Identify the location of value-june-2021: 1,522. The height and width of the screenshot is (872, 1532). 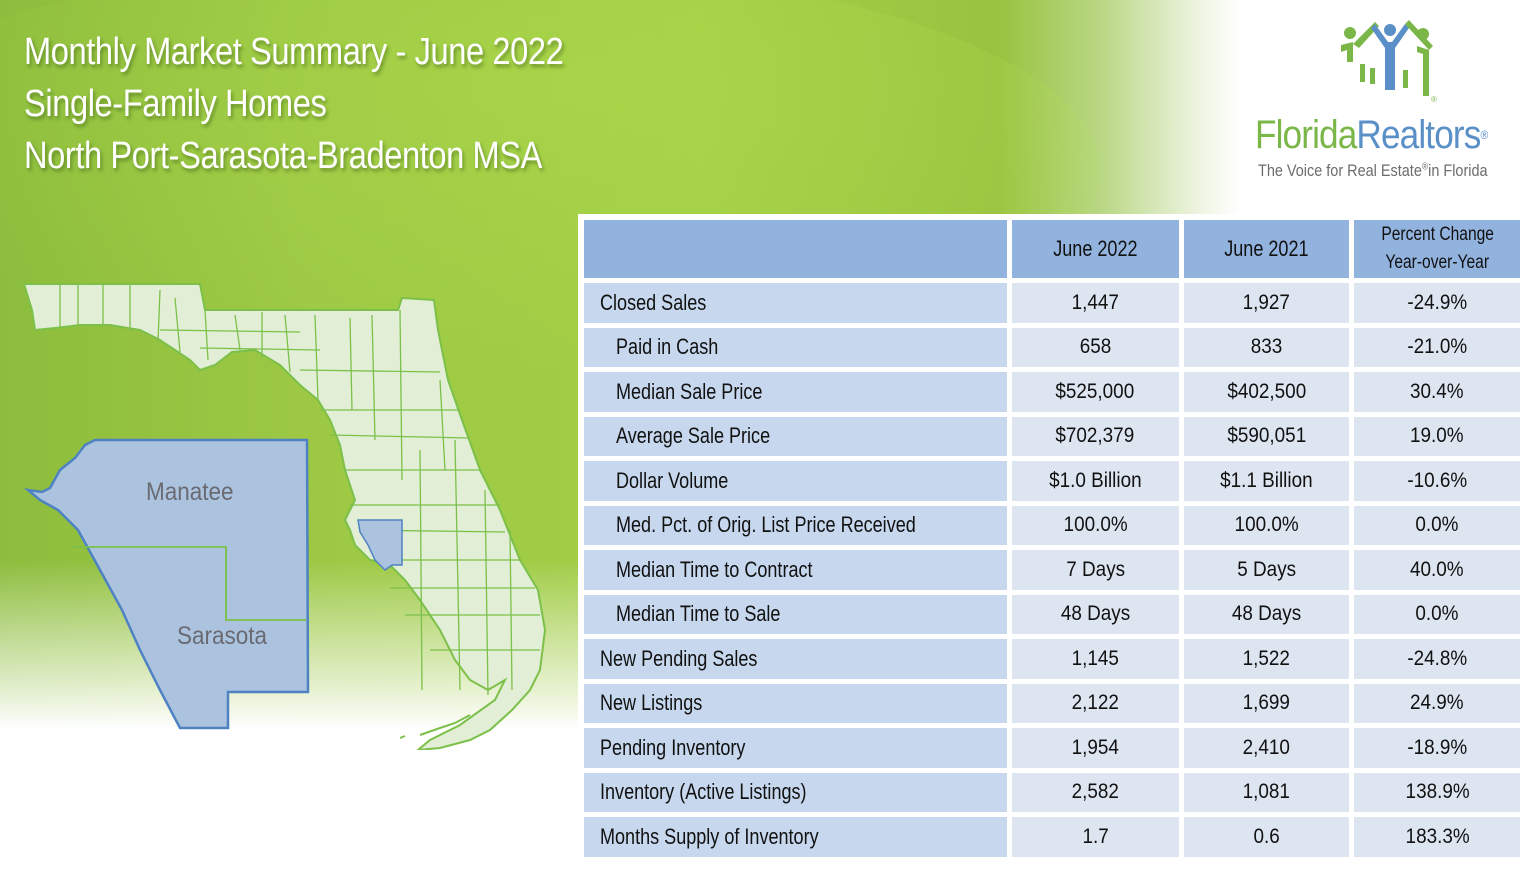
(1266, 659).